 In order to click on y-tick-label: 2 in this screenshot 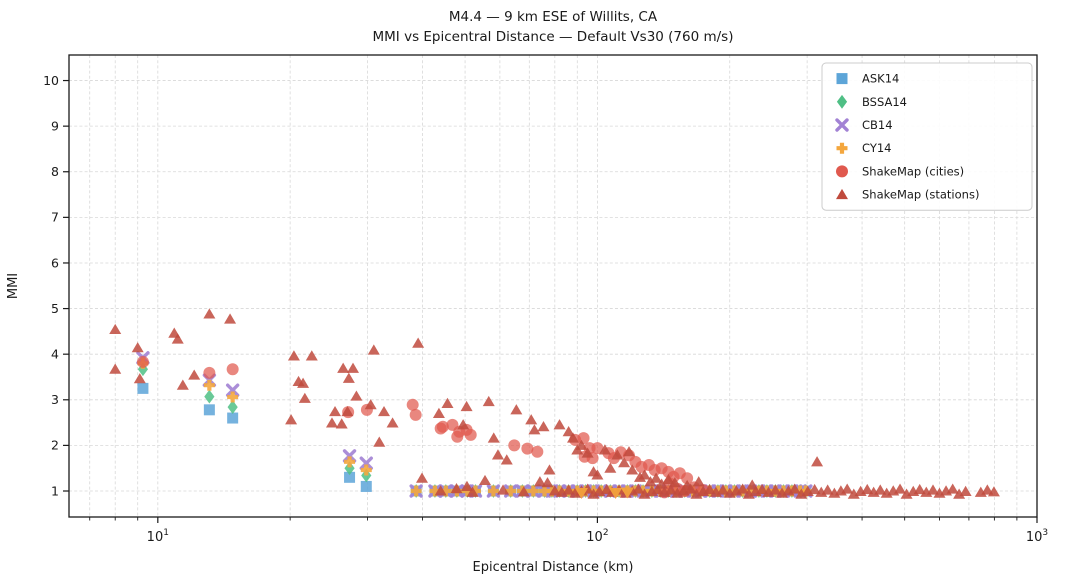, I will do `click(55, 445)`.